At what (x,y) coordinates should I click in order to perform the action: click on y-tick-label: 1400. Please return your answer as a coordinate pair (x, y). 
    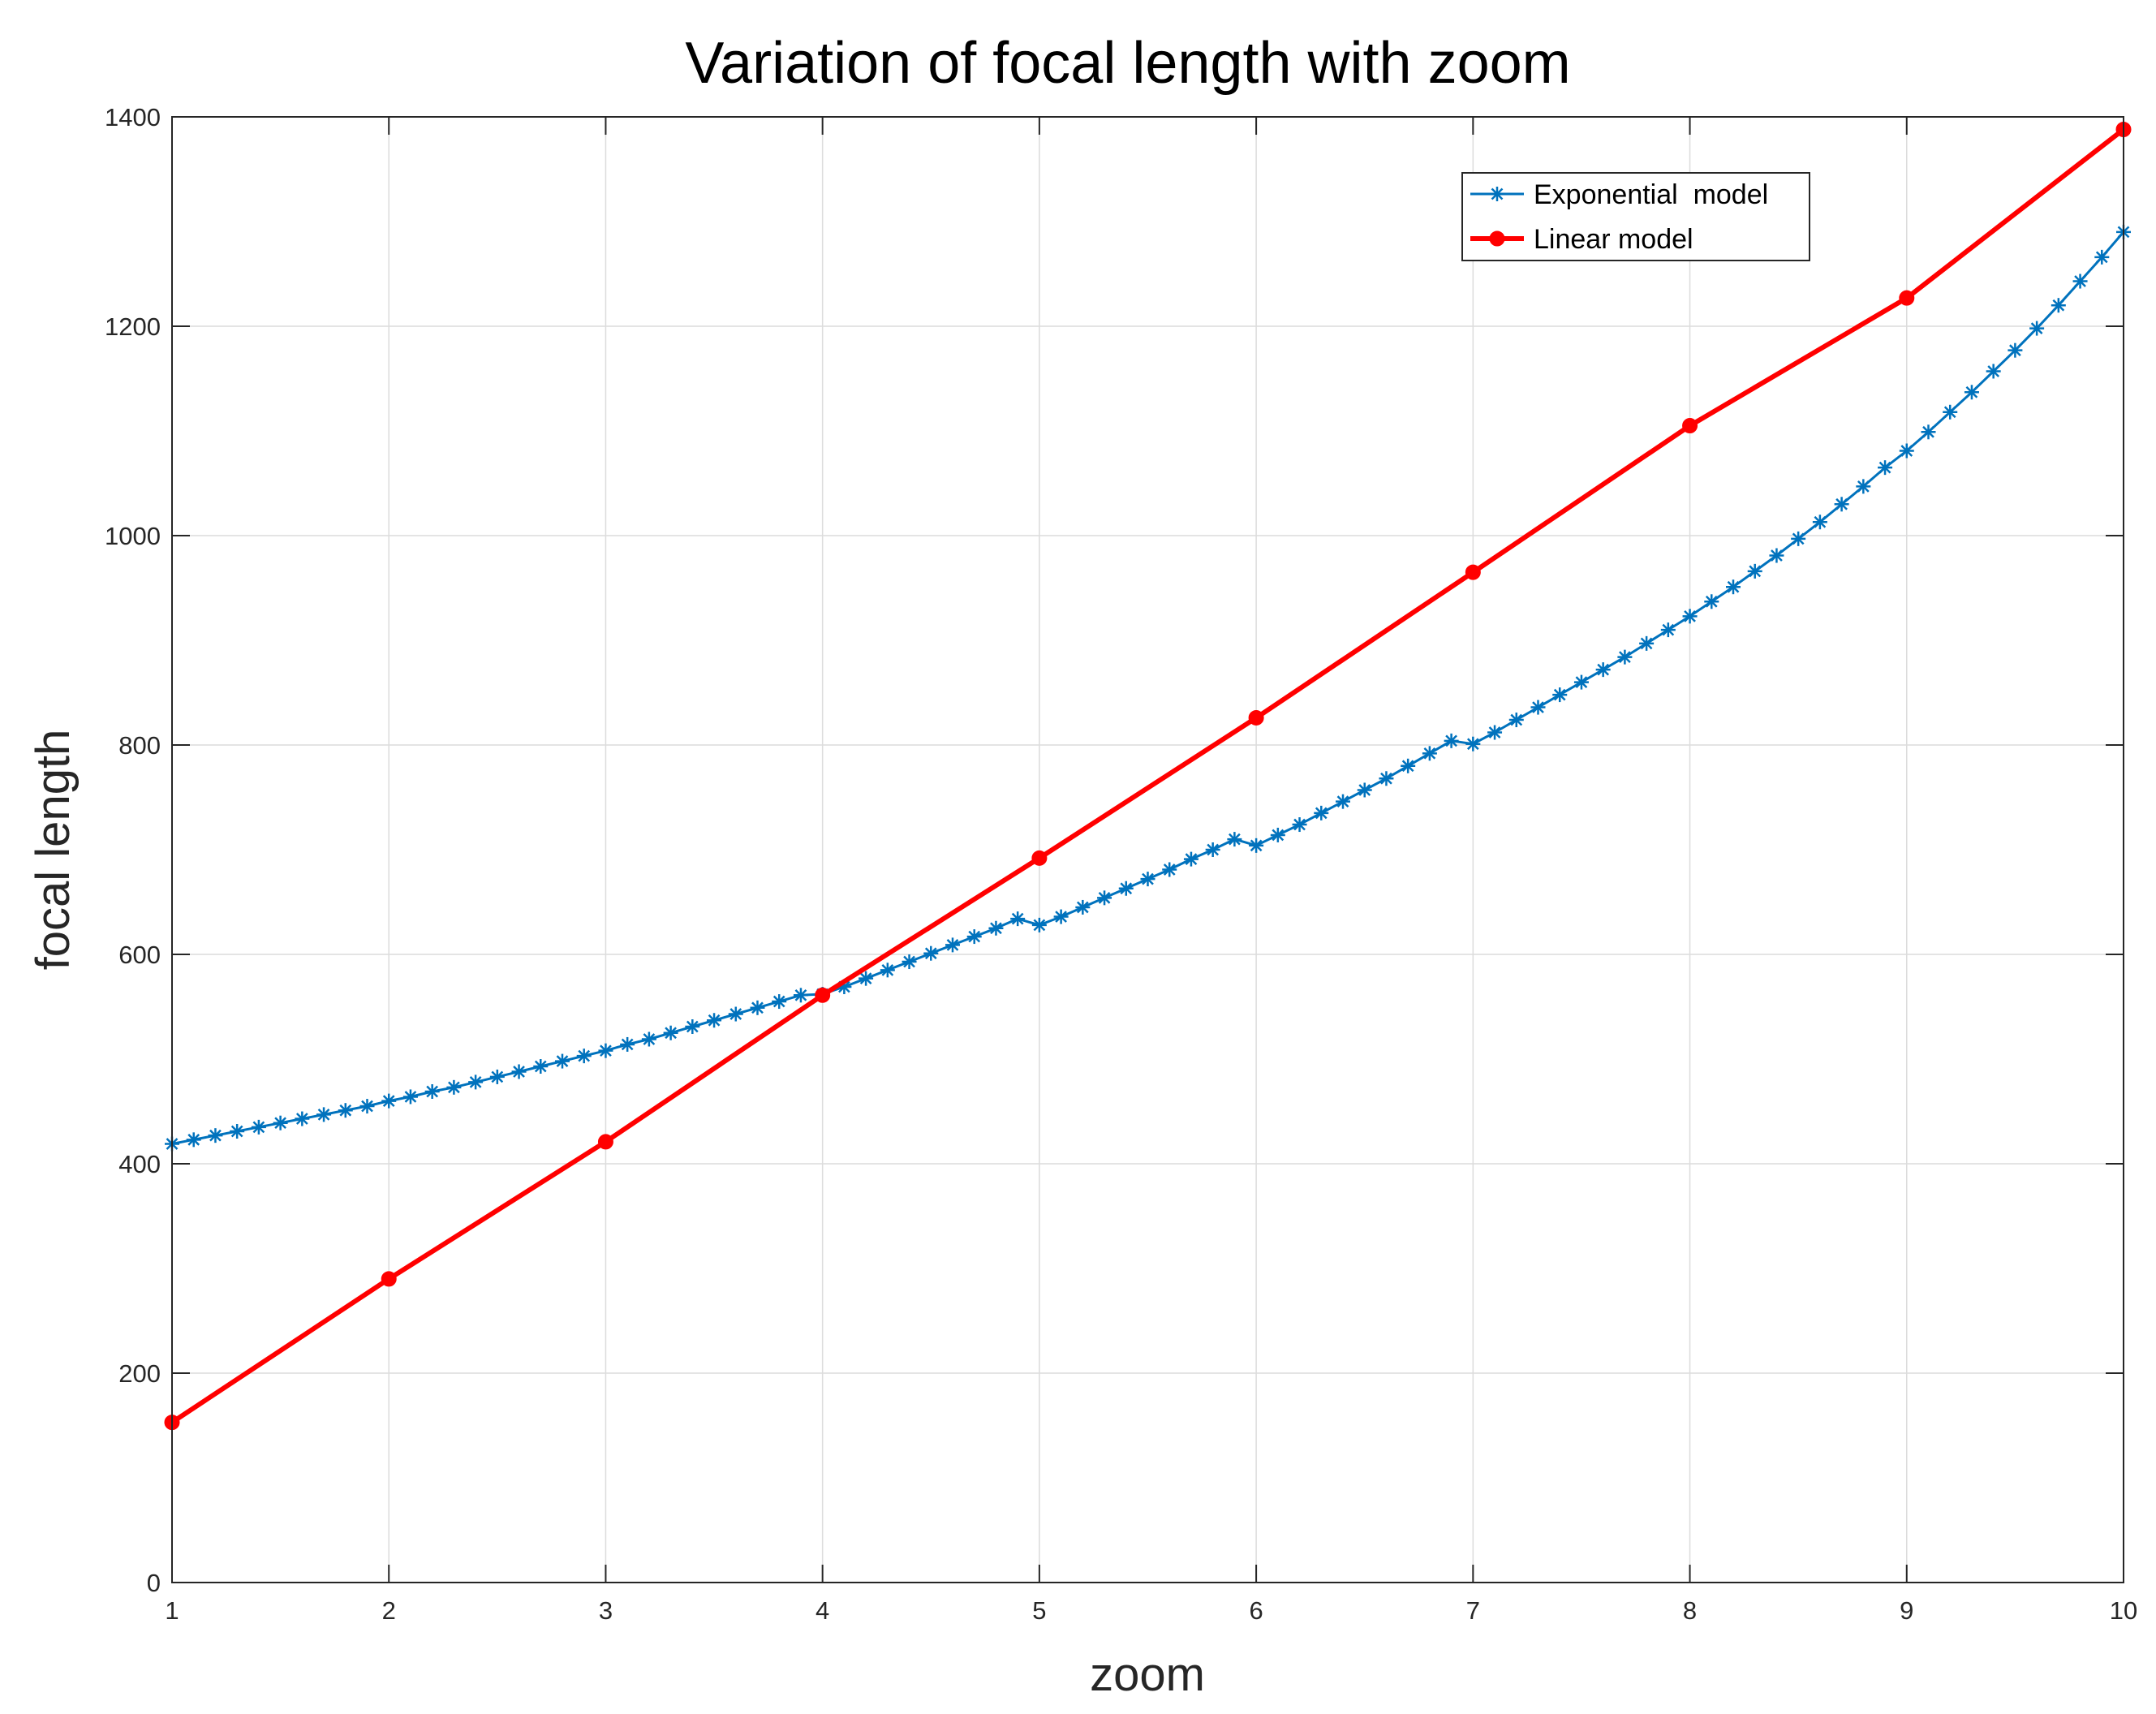
    Looking at the image, I should click on (133, 117).